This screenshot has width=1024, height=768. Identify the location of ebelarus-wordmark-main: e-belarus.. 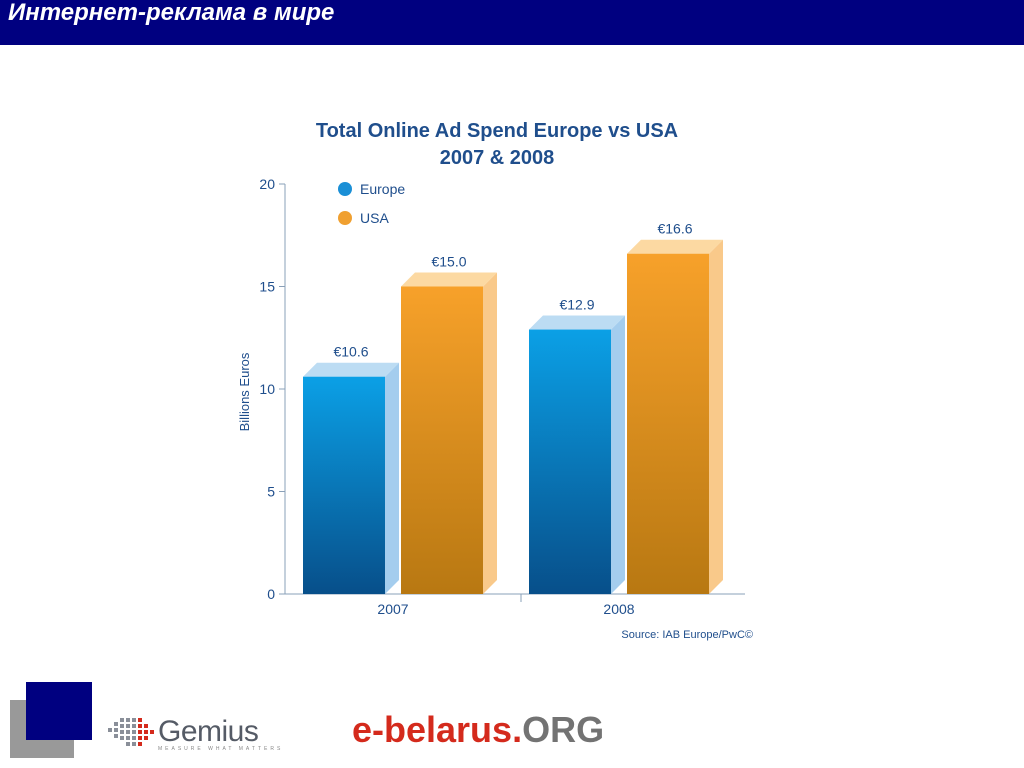
(437, 729).